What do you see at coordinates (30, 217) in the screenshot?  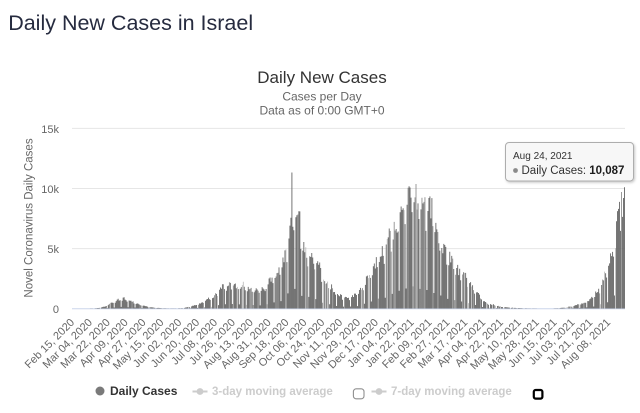 I see `svg-text: Novel Coronavirus Daily Cases` at bounding box center [30, 217].